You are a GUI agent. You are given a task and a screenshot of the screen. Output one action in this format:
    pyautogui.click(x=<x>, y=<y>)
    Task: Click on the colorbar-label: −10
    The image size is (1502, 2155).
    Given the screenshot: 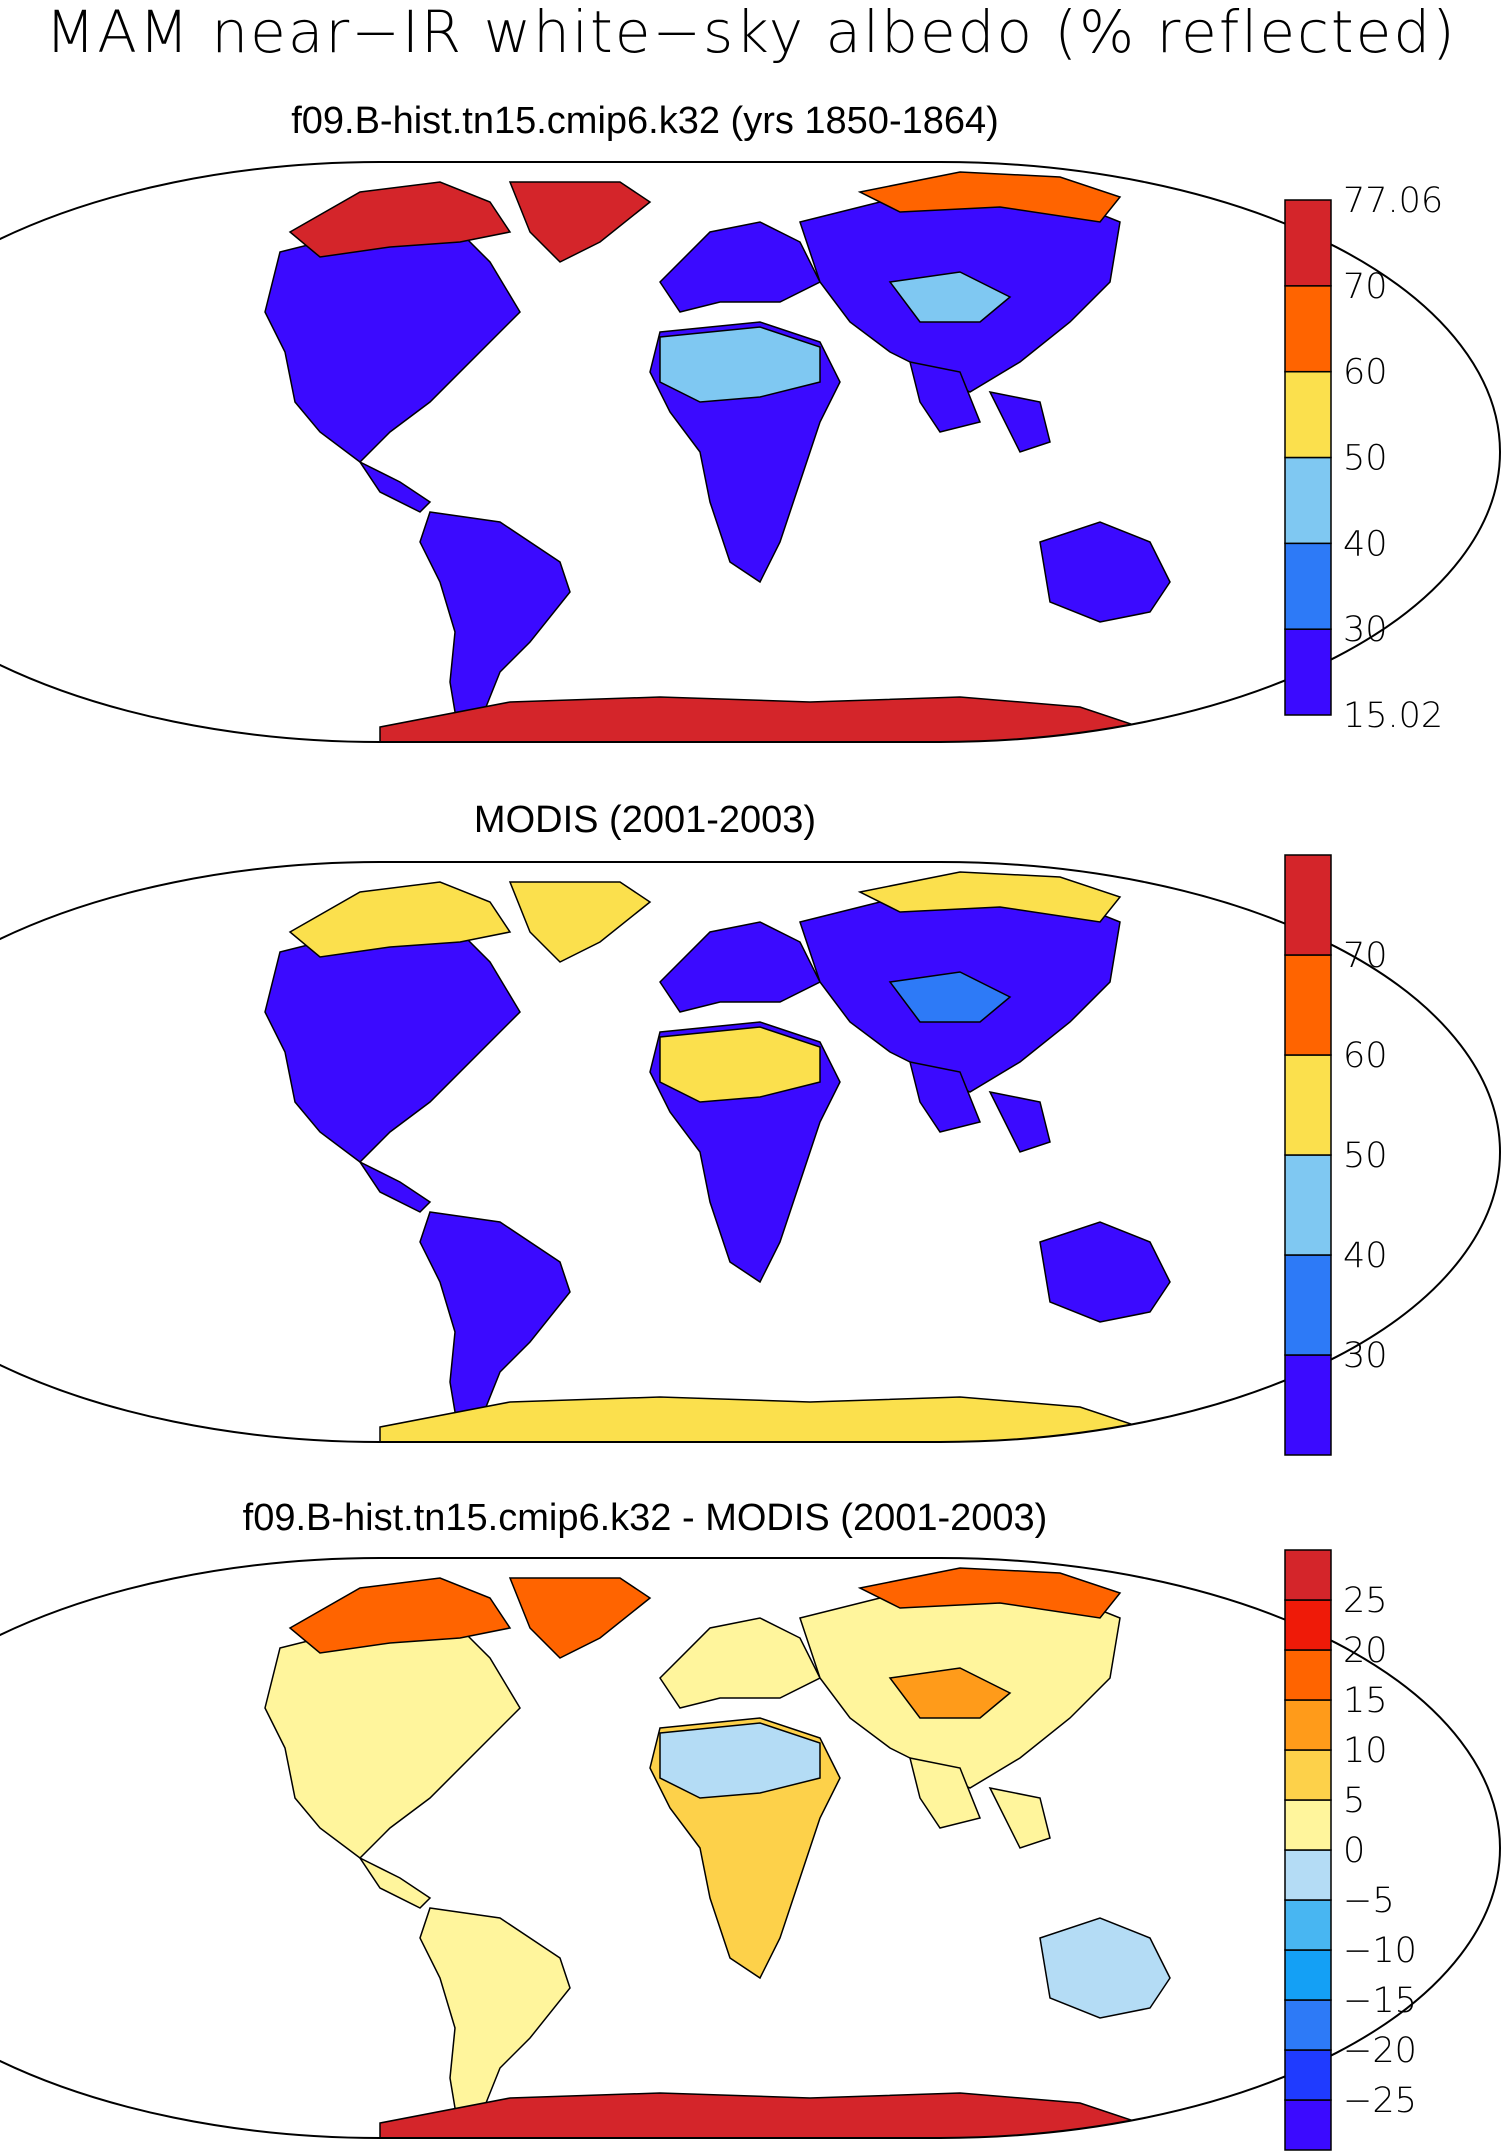 What is the action you would take?
    pyautogui.click(x=1380, y=1951)
    